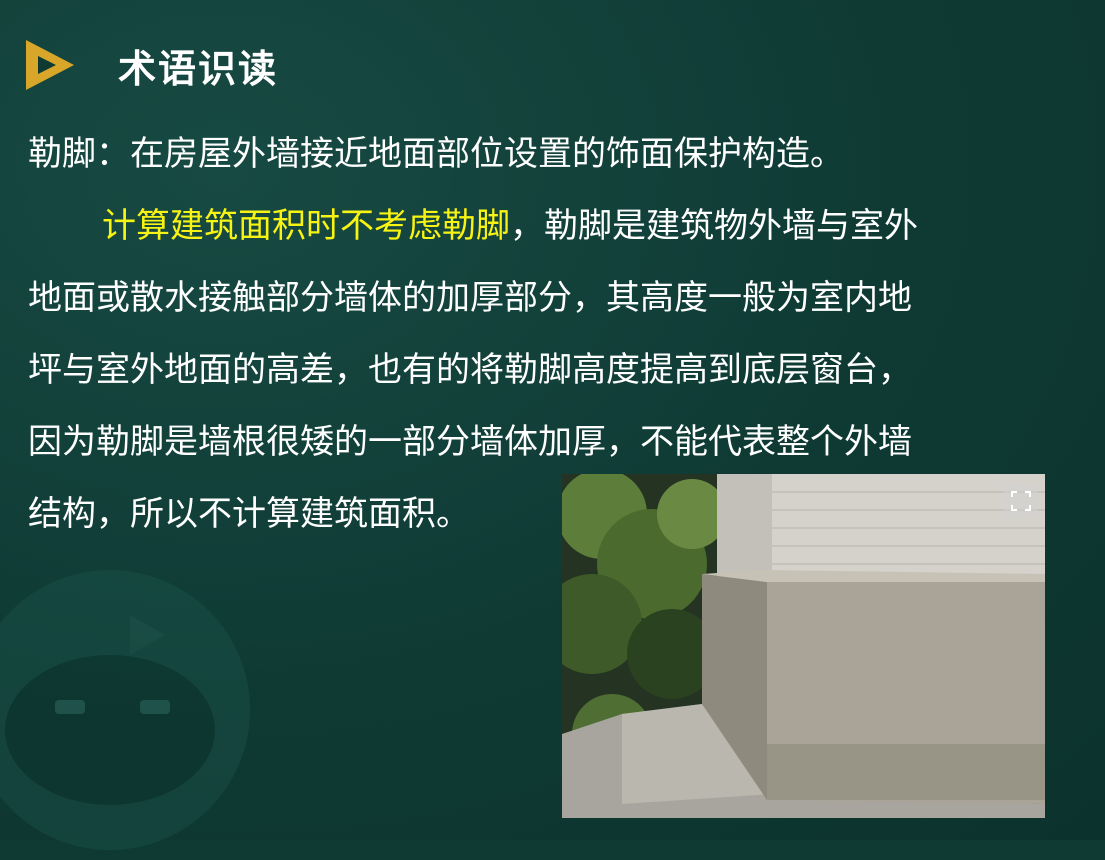 This screenshot has height=860, width=1105. What do you see at coordinates (50, 65) in the screenshot?
I see `play-triangle-icon` at bounding box center [50, 65].